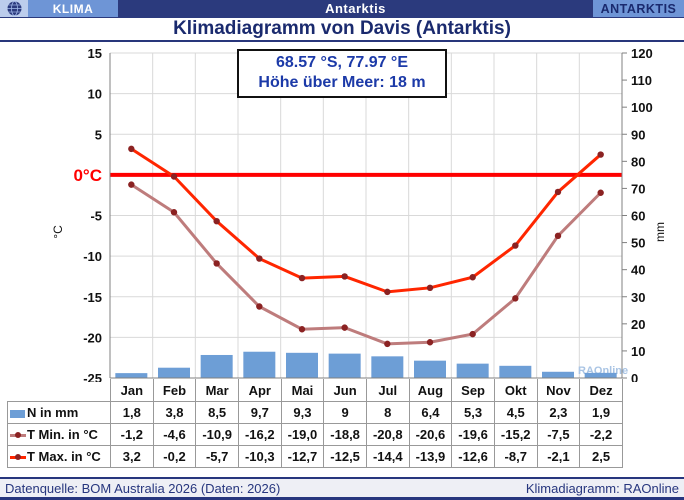 This screenshot has height=500, width=684. Describe the element at coordinates (53, 412) in the screenshot. I see `series-label: N in mm` at that location.